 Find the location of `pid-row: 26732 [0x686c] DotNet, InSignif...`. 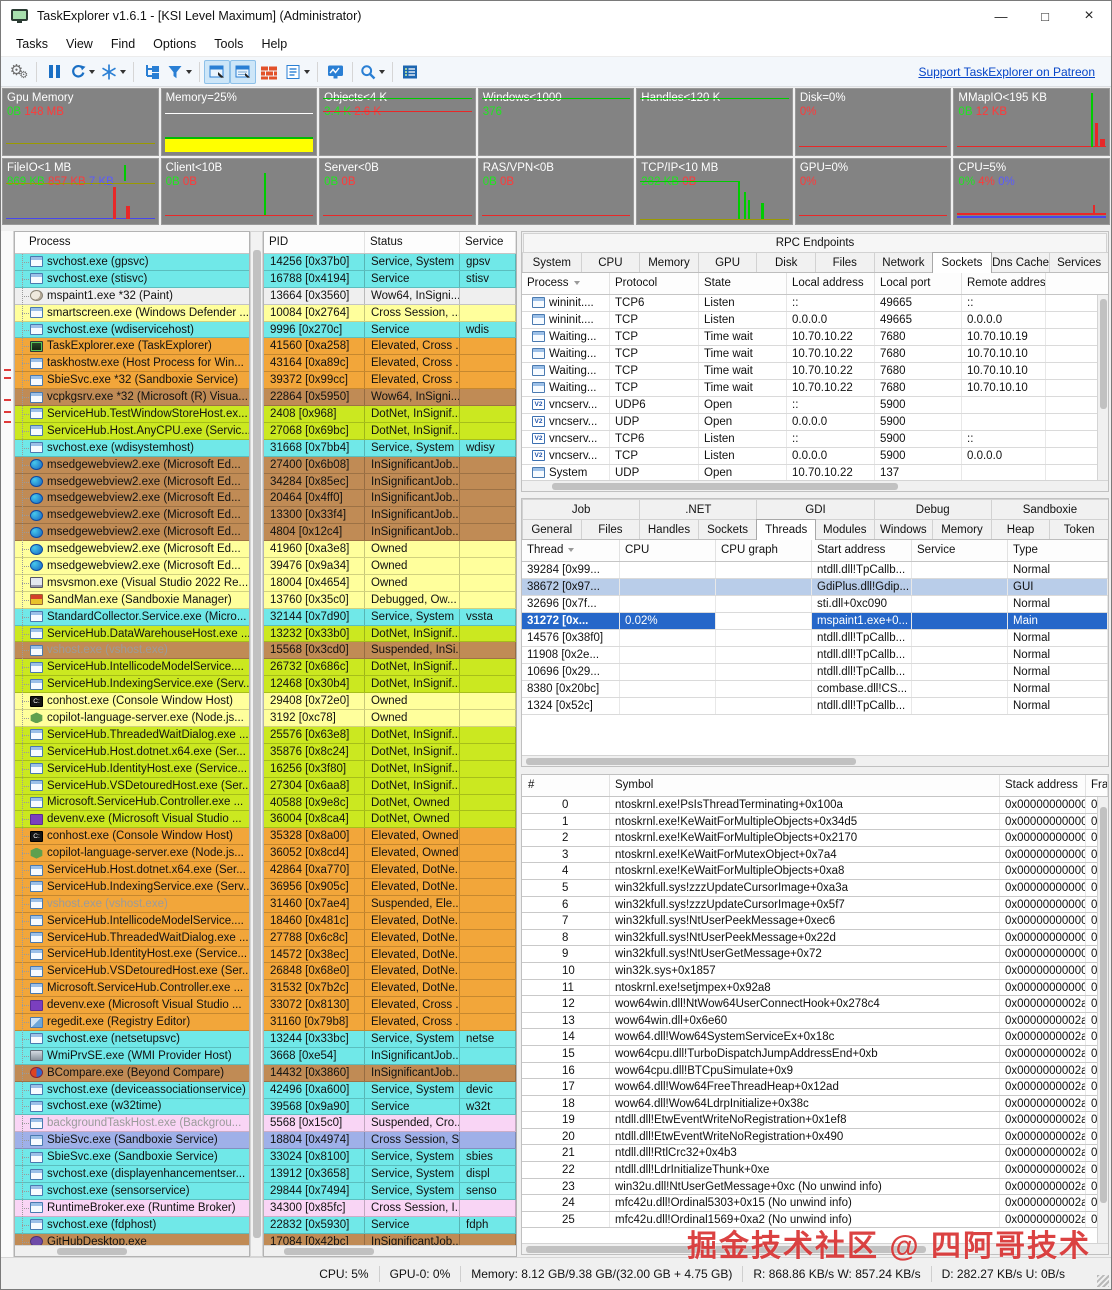

pid-row: 26732 [0x686c] DotNet, InSignif... is located at coordinates (390, 668).